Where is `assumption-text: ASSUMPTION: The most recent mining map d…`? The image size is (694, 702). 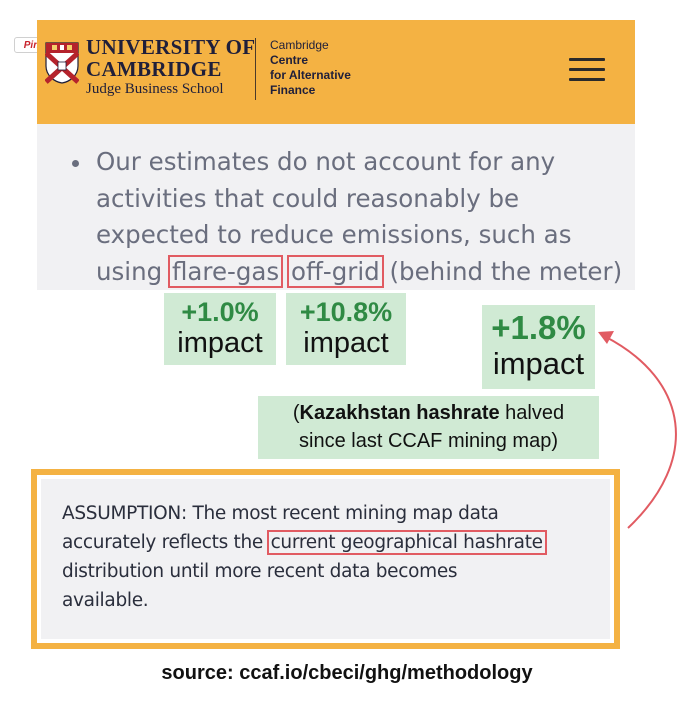 assumption-text: ASSUMPTION: The most recent mining map d… is located at coordinates (332, 557).